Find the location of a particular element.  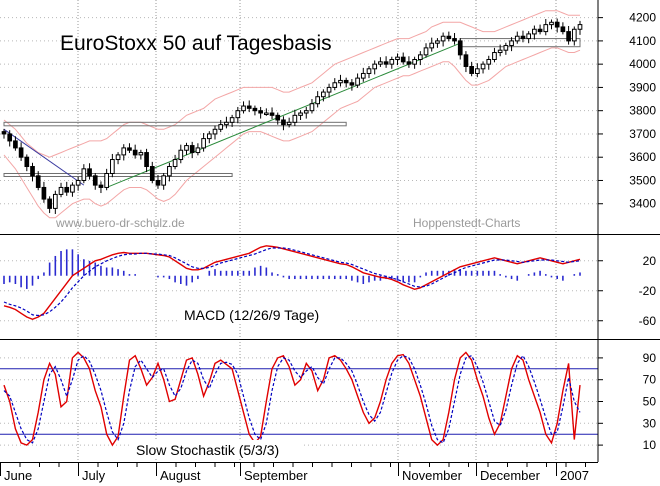

source-url: www.buero-dr-schulz.de is located at coordinates (120, 223).